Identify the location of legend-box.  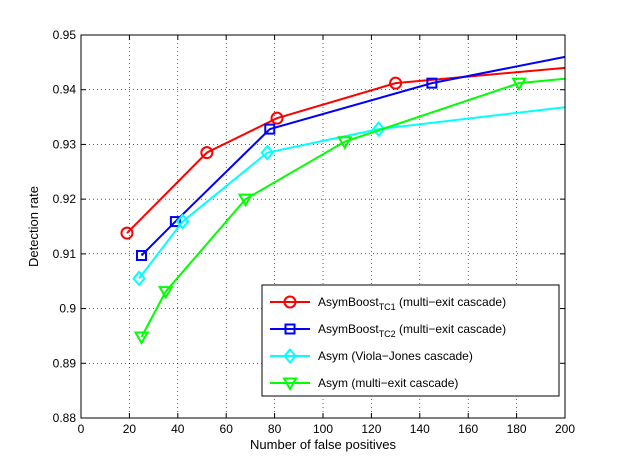
(410, 340).